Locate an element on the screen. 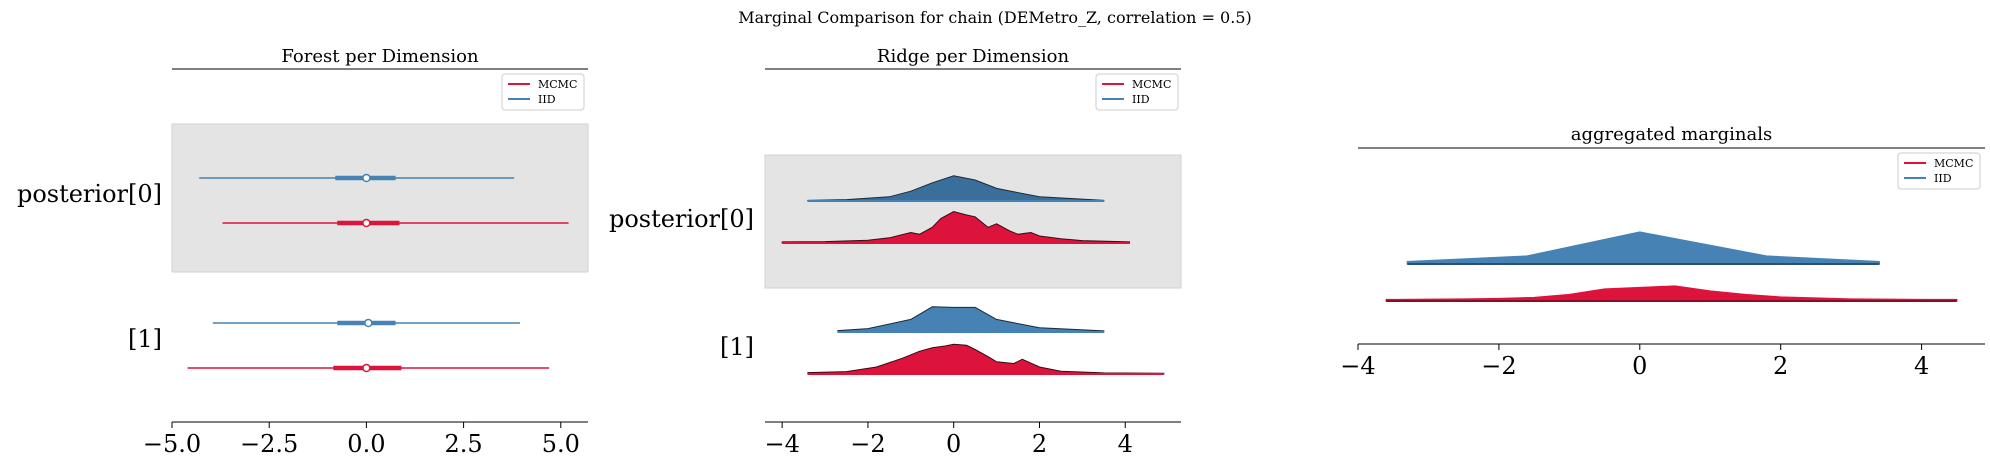 This screenshot has width=1990, height=465. x-tick-label: 2.5 is located at coordinates (464, 444).